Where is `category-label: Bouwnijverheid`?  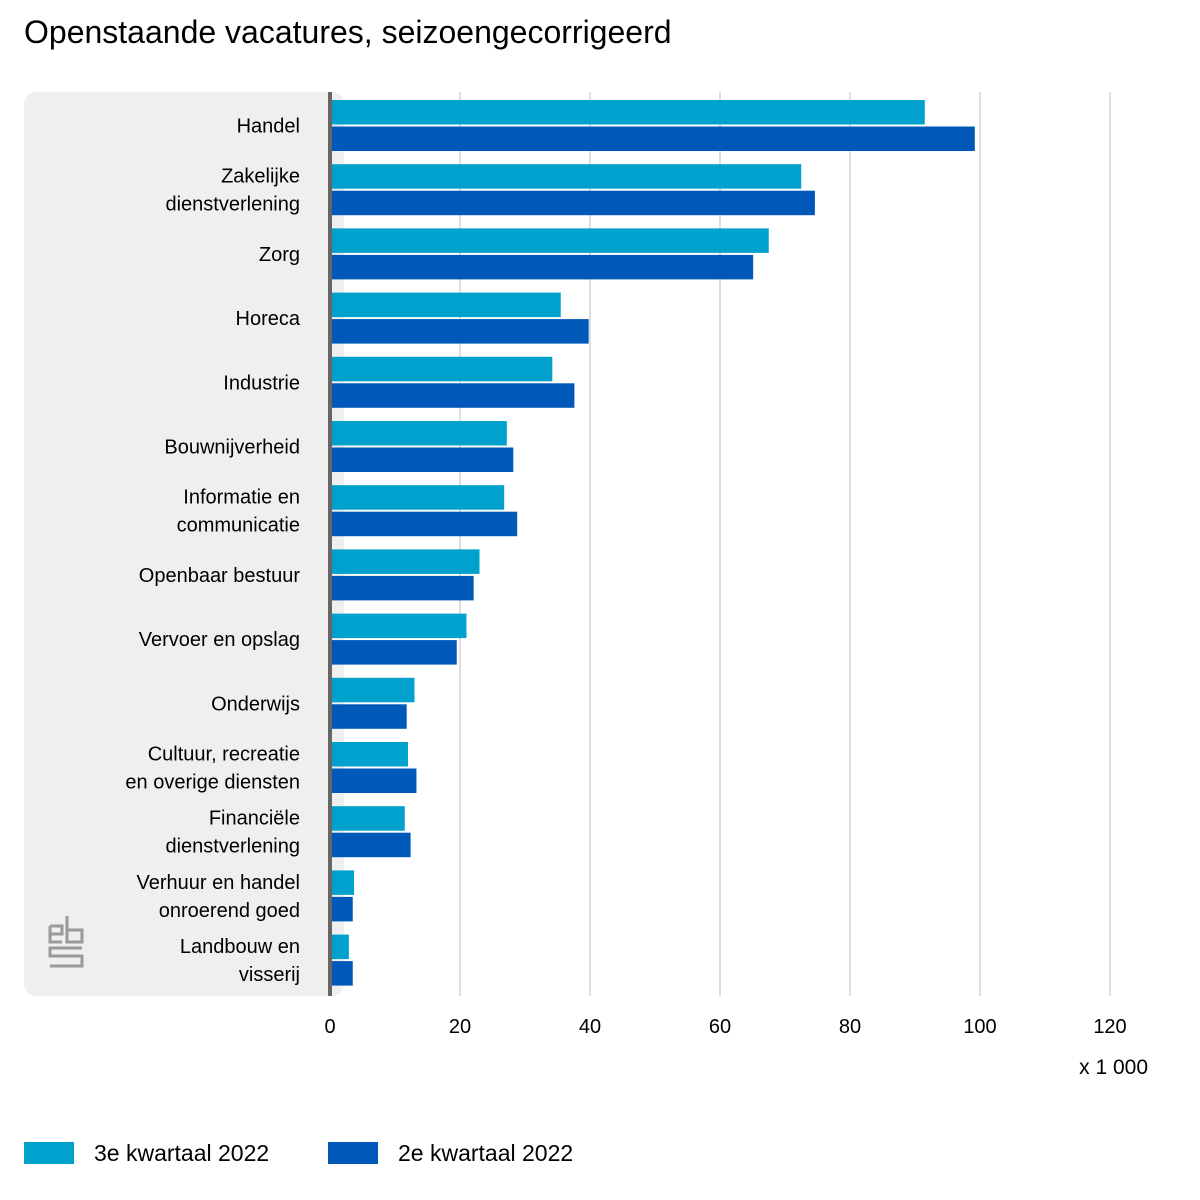 category-label: Bouwnijverheid is located at coordinates (232, 448).